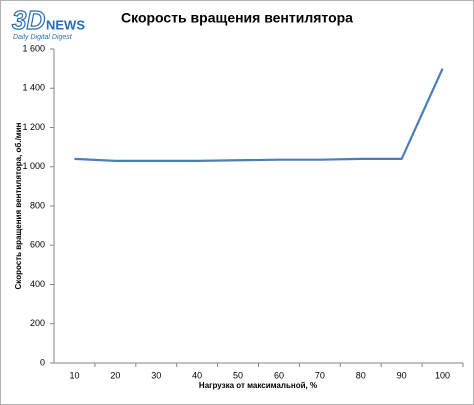  I want to click on y-tick-label: 800, so click(37, 205).